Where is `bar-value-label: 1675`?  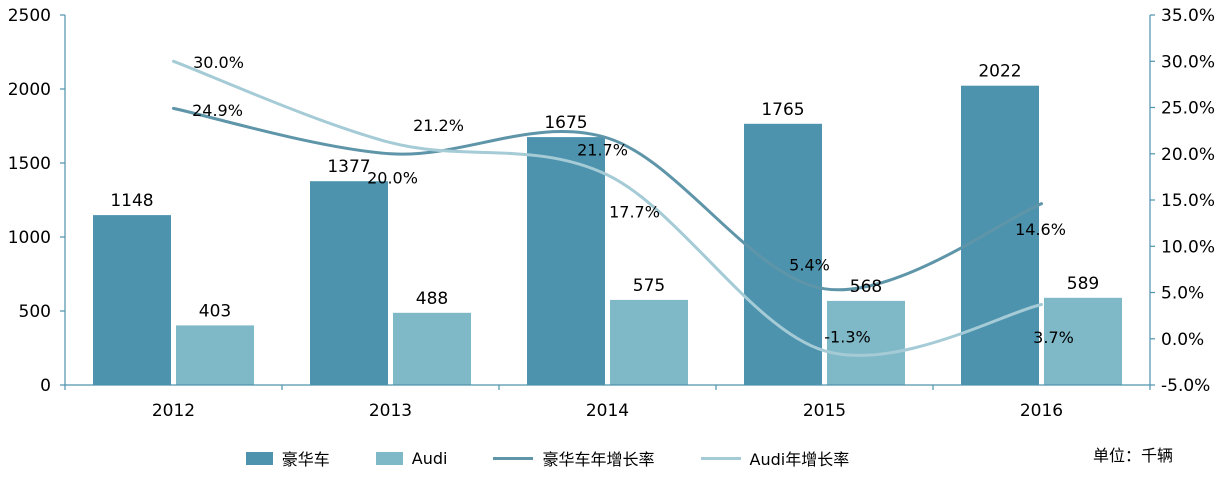 bar-value-label: 1675 is located at coordinates (565, 123).